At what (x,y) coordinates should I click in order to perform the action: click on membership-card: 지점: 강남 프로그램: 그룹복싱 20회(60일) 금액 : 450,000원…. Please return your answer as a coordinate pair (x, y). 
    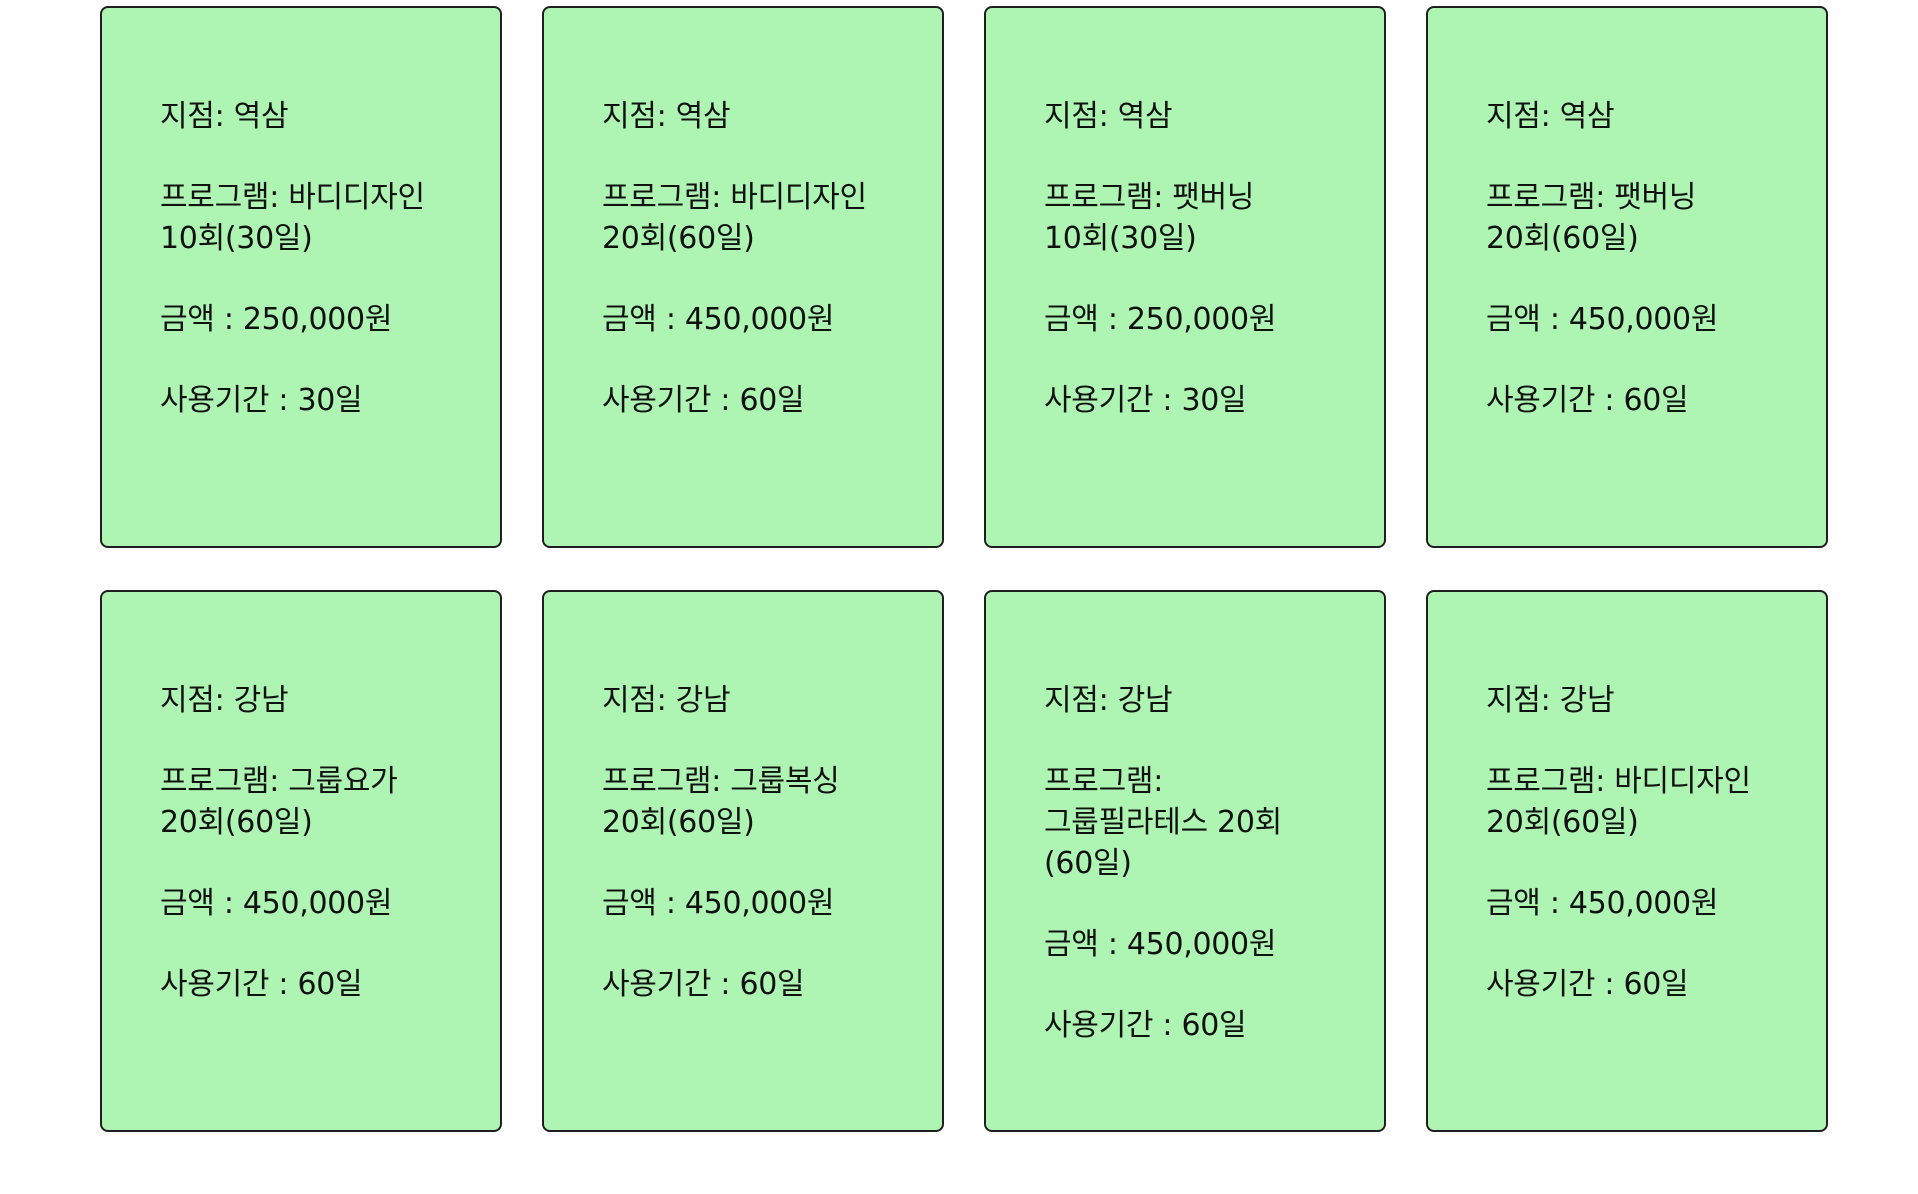
    Looking at the image, I should click on (743, 861).